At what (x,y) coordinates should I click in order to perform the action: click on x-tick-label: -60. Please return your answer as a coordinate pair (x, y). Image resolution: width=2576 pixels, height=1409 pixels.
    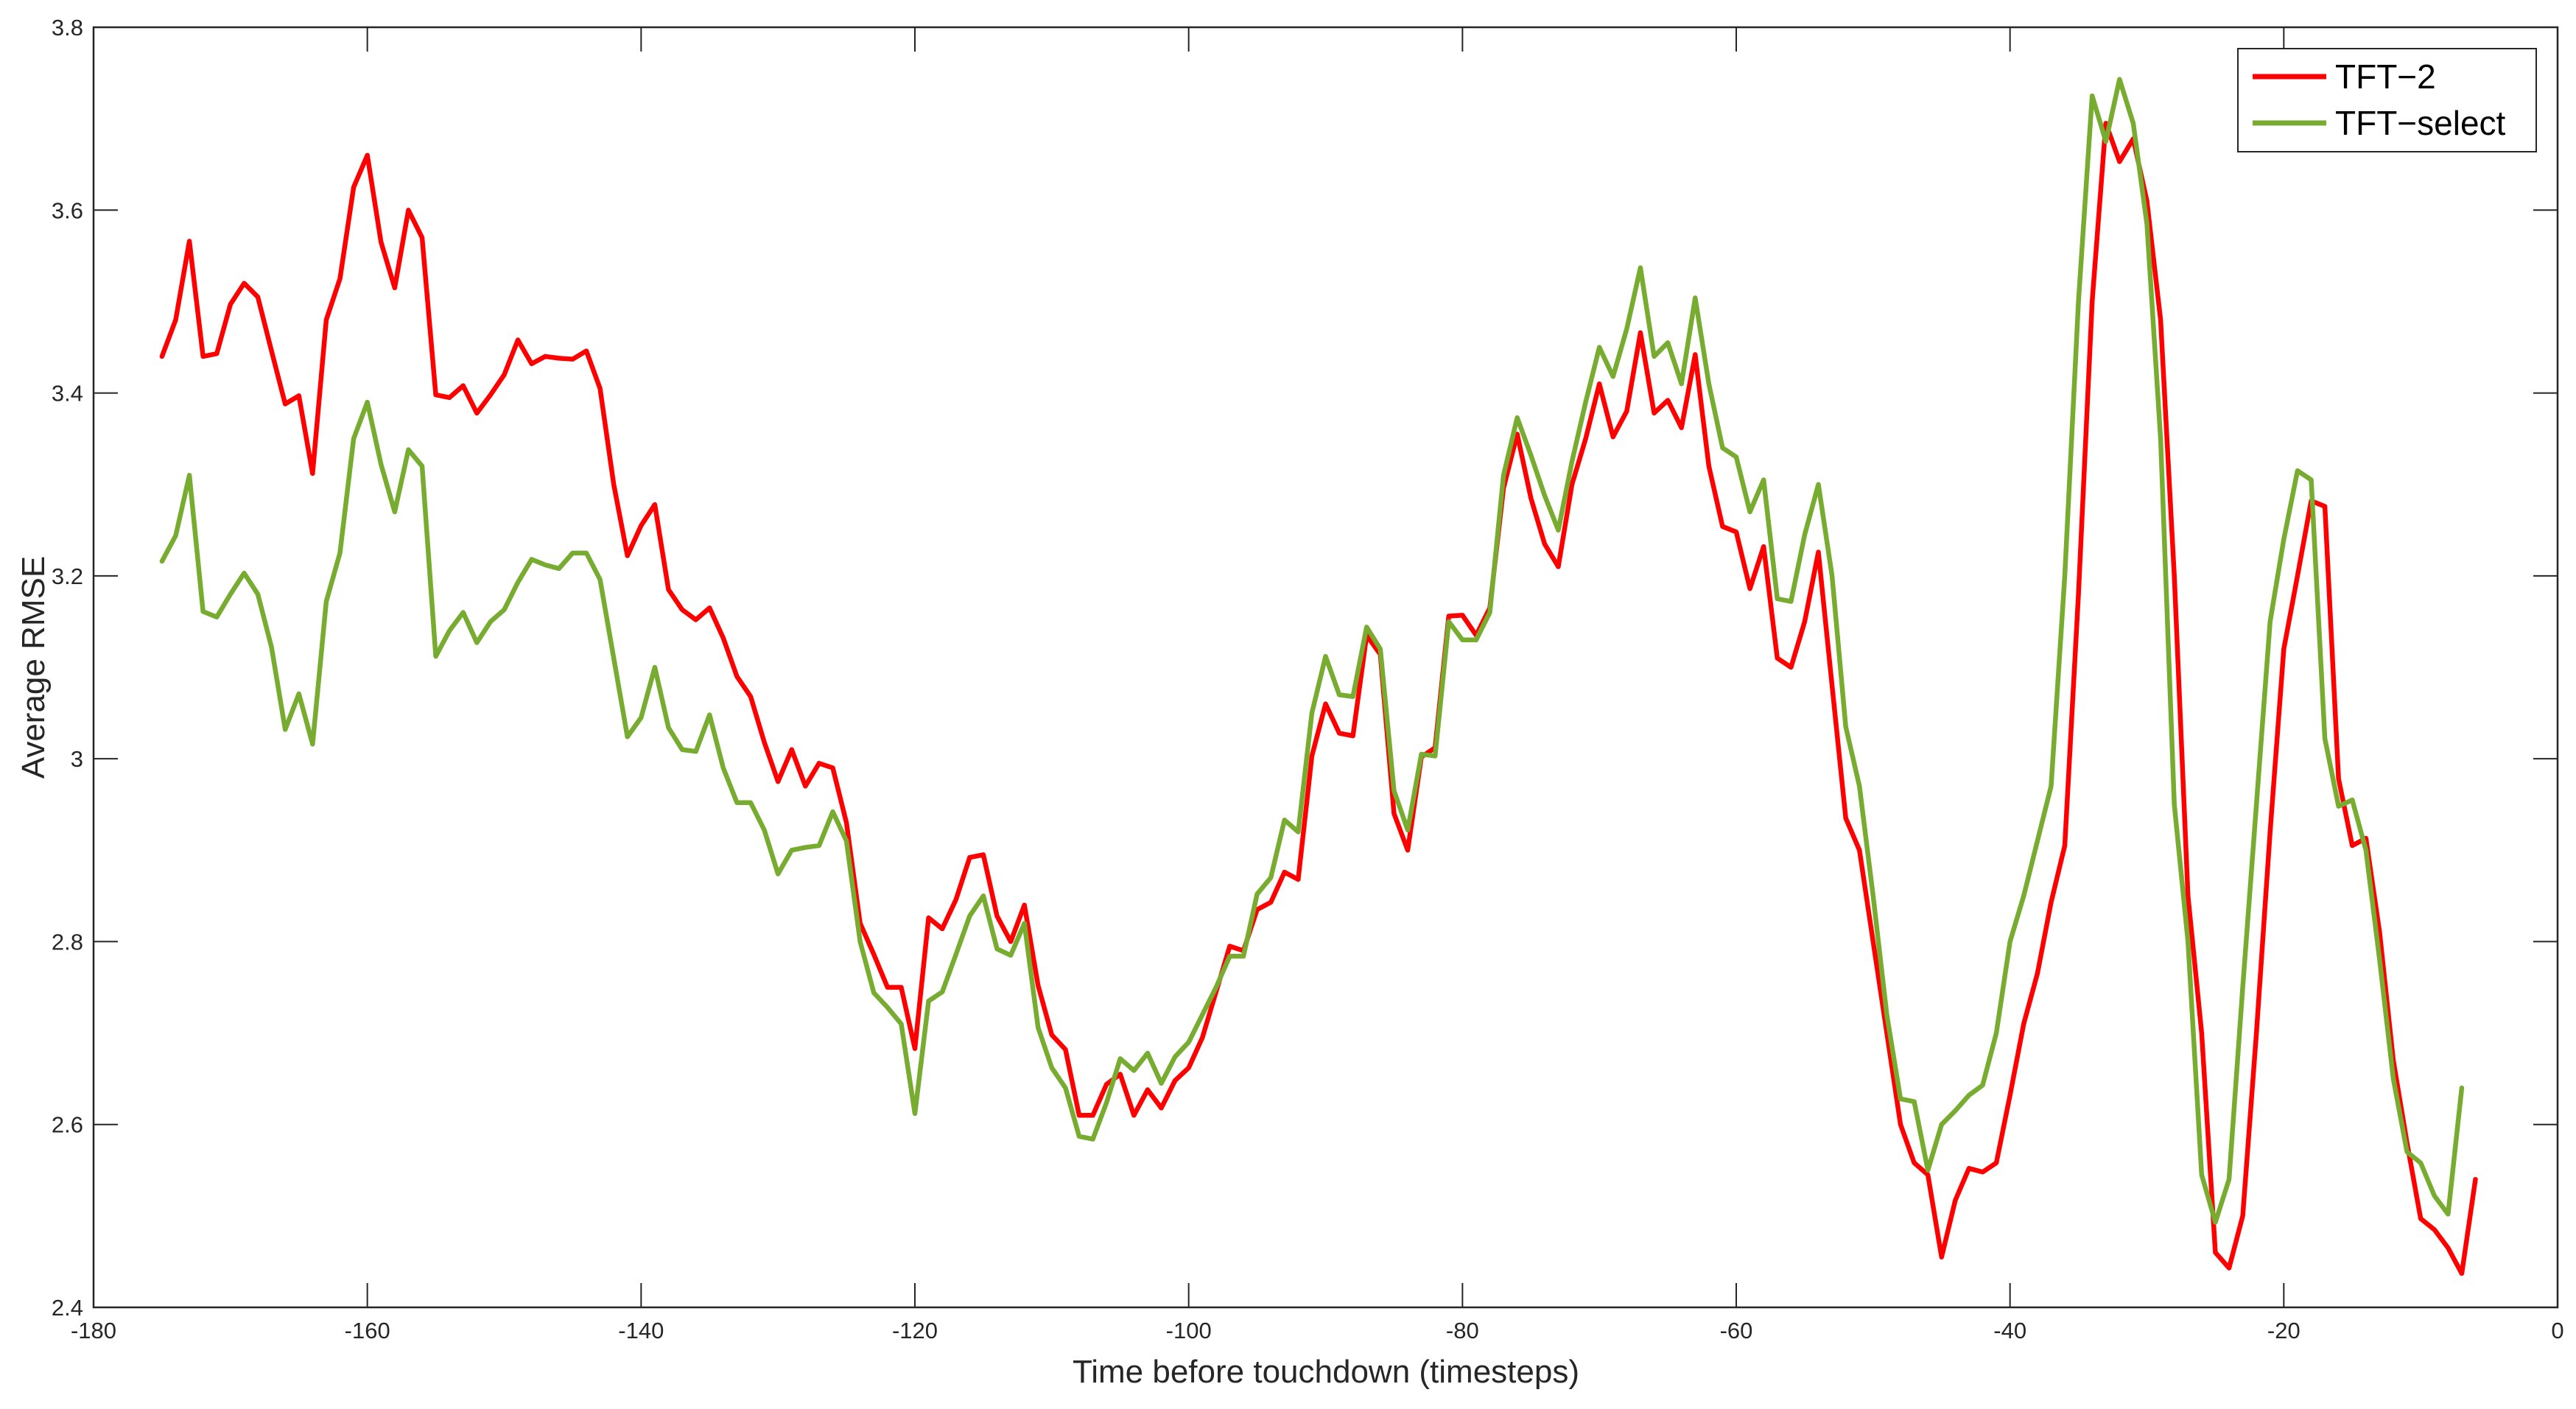
    Looking at the image, I should click on (1736, 1330).